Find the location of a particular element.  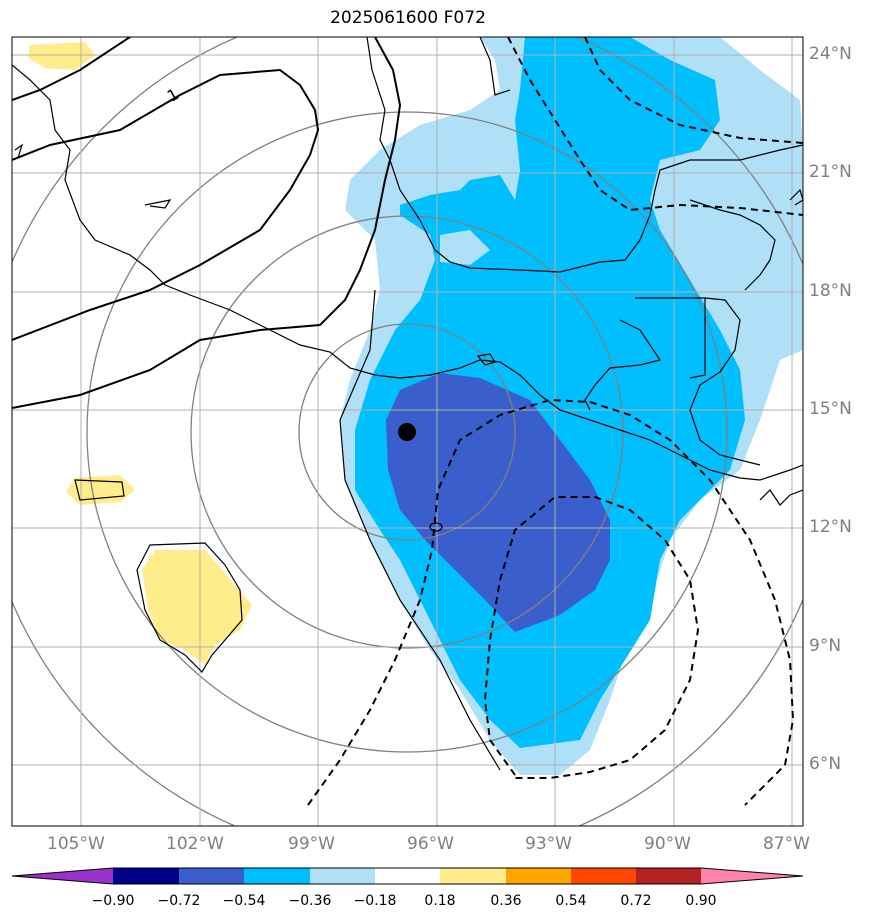

lat-label-24n: 24°N is located at coordinates (830, 54).